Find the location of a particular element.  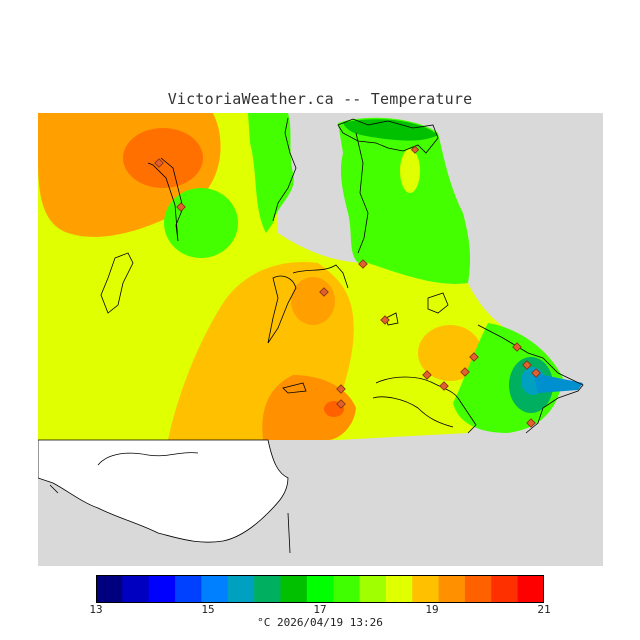

temperature-field-north is located at coordinates (271, 173).